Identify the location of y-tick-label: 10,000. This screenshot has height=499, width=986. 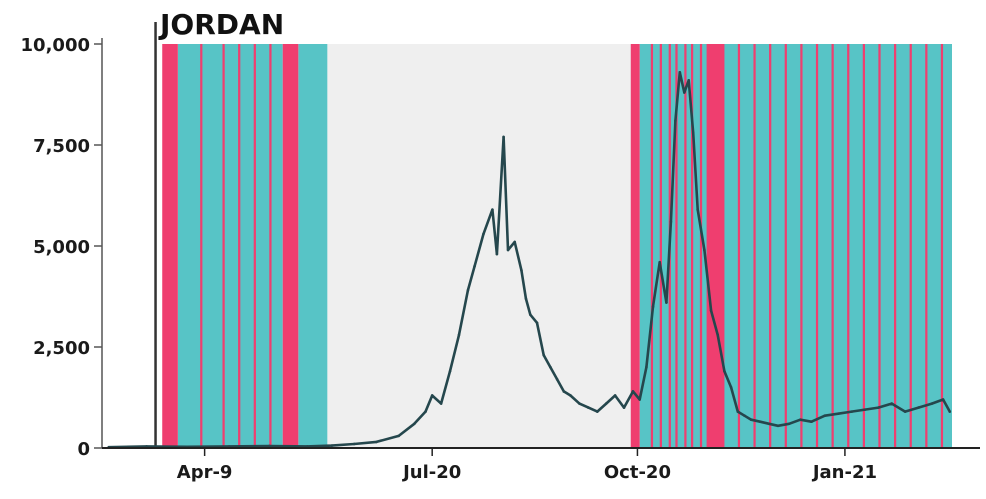
(55, 45).